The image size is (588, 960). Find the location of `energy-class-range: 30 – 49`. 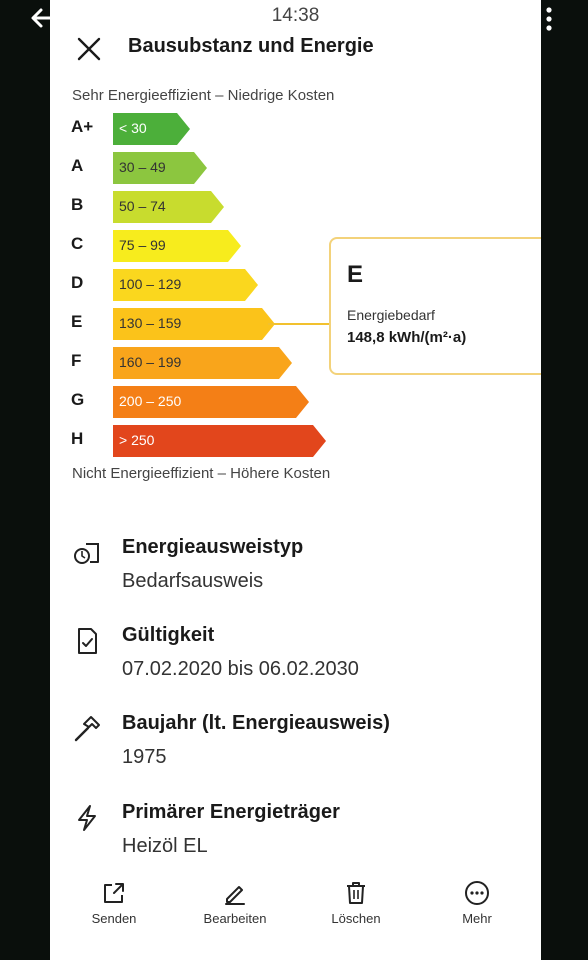

energy-class-range: 30 – 49 is located at coordinates (142, 167).